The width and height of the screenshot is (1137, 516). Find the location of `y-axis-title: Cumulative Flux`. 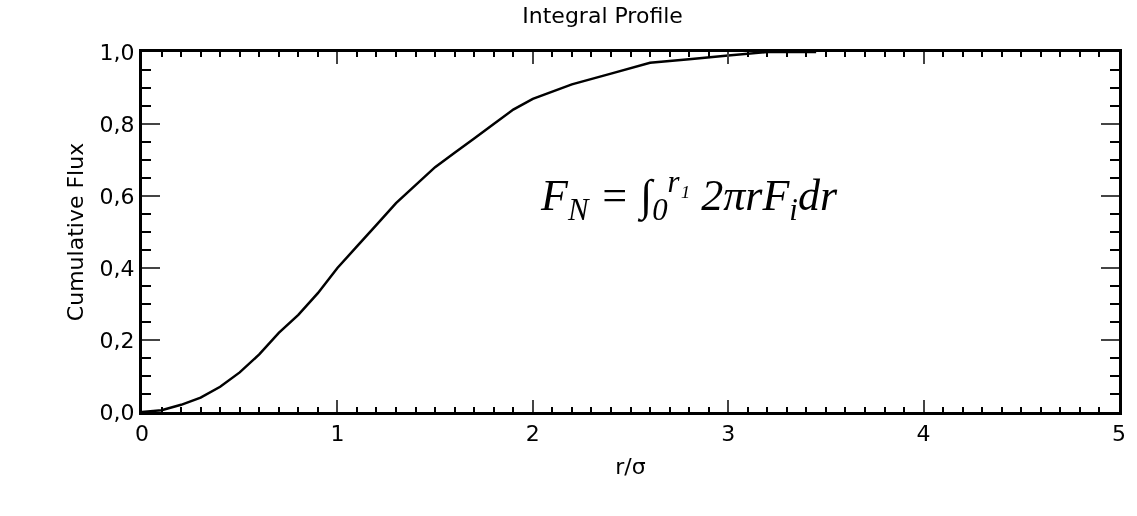

y-axis-title: Cumulative Flux is located at coordinates (76, 232).